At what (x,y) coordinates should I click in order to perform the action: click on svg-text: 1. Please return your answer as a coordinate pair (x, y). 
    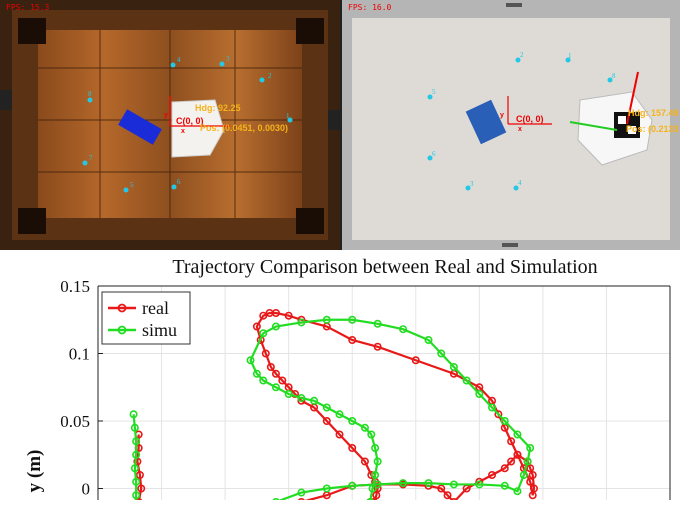
    Looking at the image, I should click on (288, 116).